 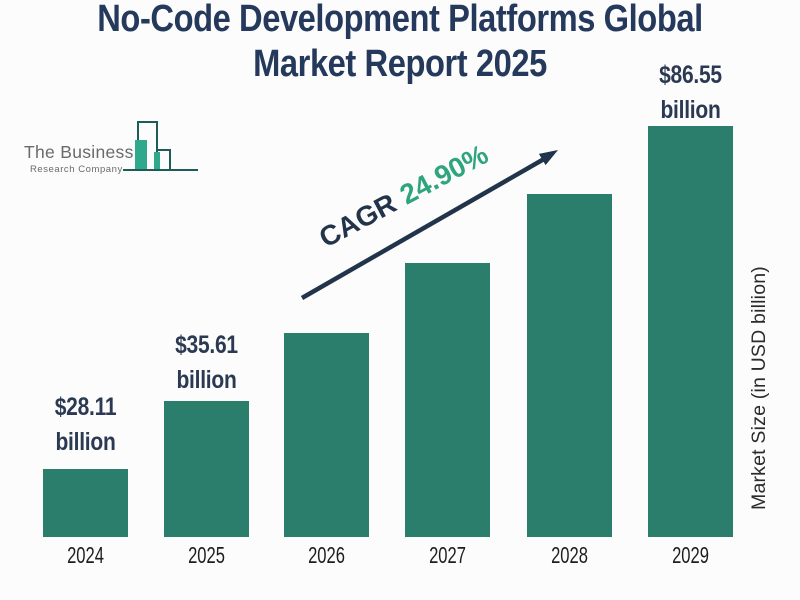 I want to click on cagr-value: 24.90%, so click(x=444, y=174).